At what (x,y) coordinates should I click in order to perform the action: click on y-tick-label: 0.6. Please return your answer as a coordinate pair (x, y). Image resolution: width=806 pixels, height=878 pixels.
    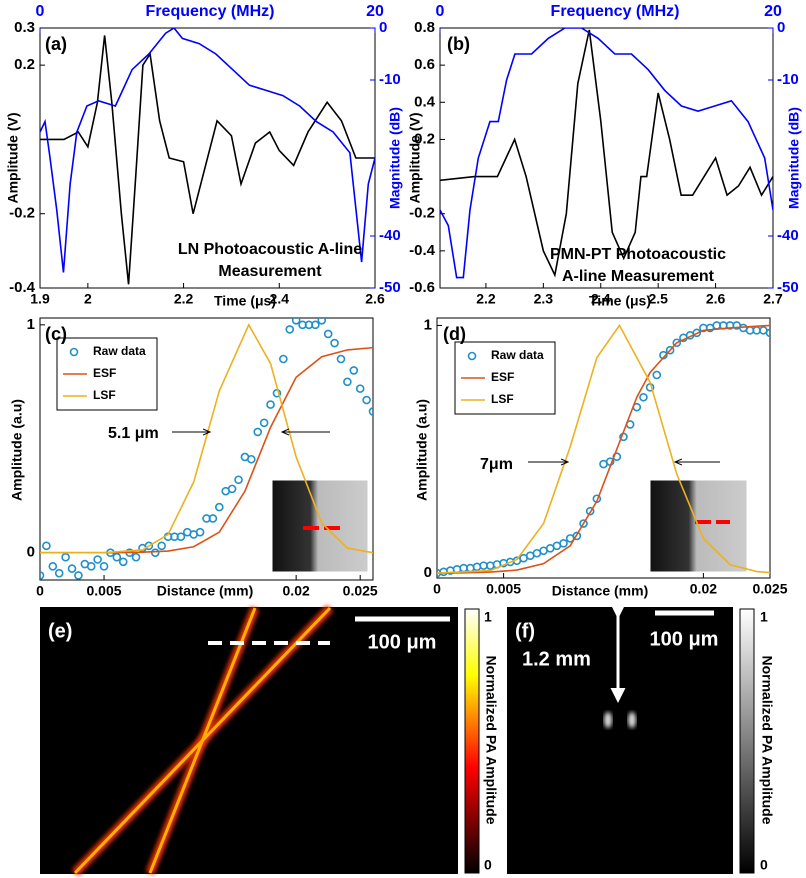
    Looking at the image, I should click on (424, 64).